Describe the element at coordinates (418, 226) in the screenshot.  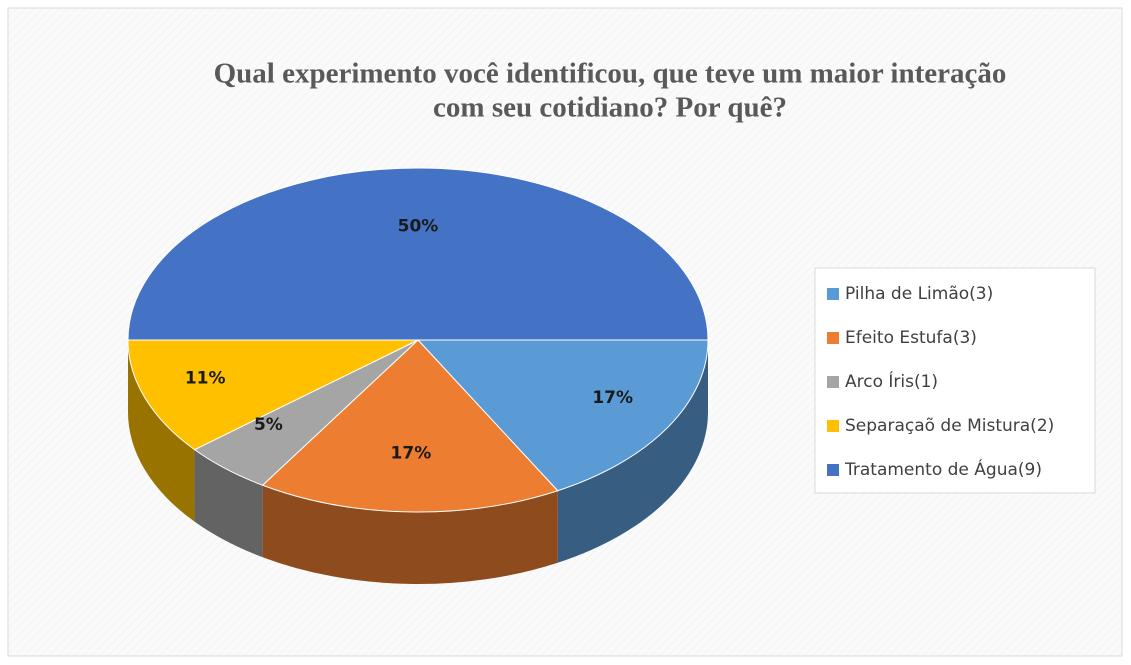
I see `data-label: 50%` at that location.